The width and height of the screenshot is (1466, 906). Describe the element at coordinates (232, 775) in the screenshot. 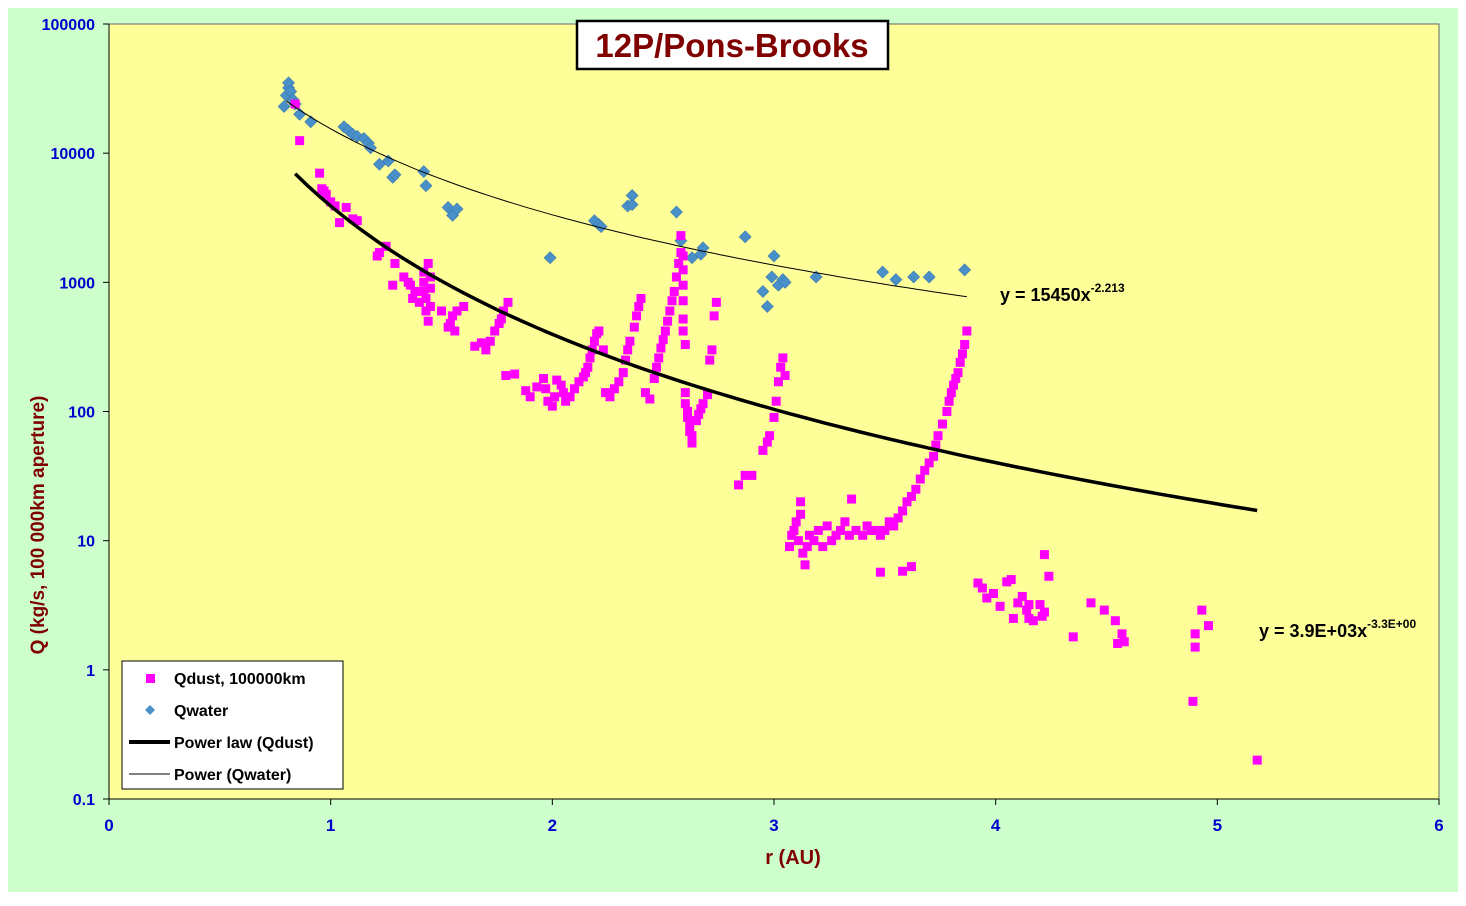

I see `legend-water-fit-label: Power (Qwater)` at that location.